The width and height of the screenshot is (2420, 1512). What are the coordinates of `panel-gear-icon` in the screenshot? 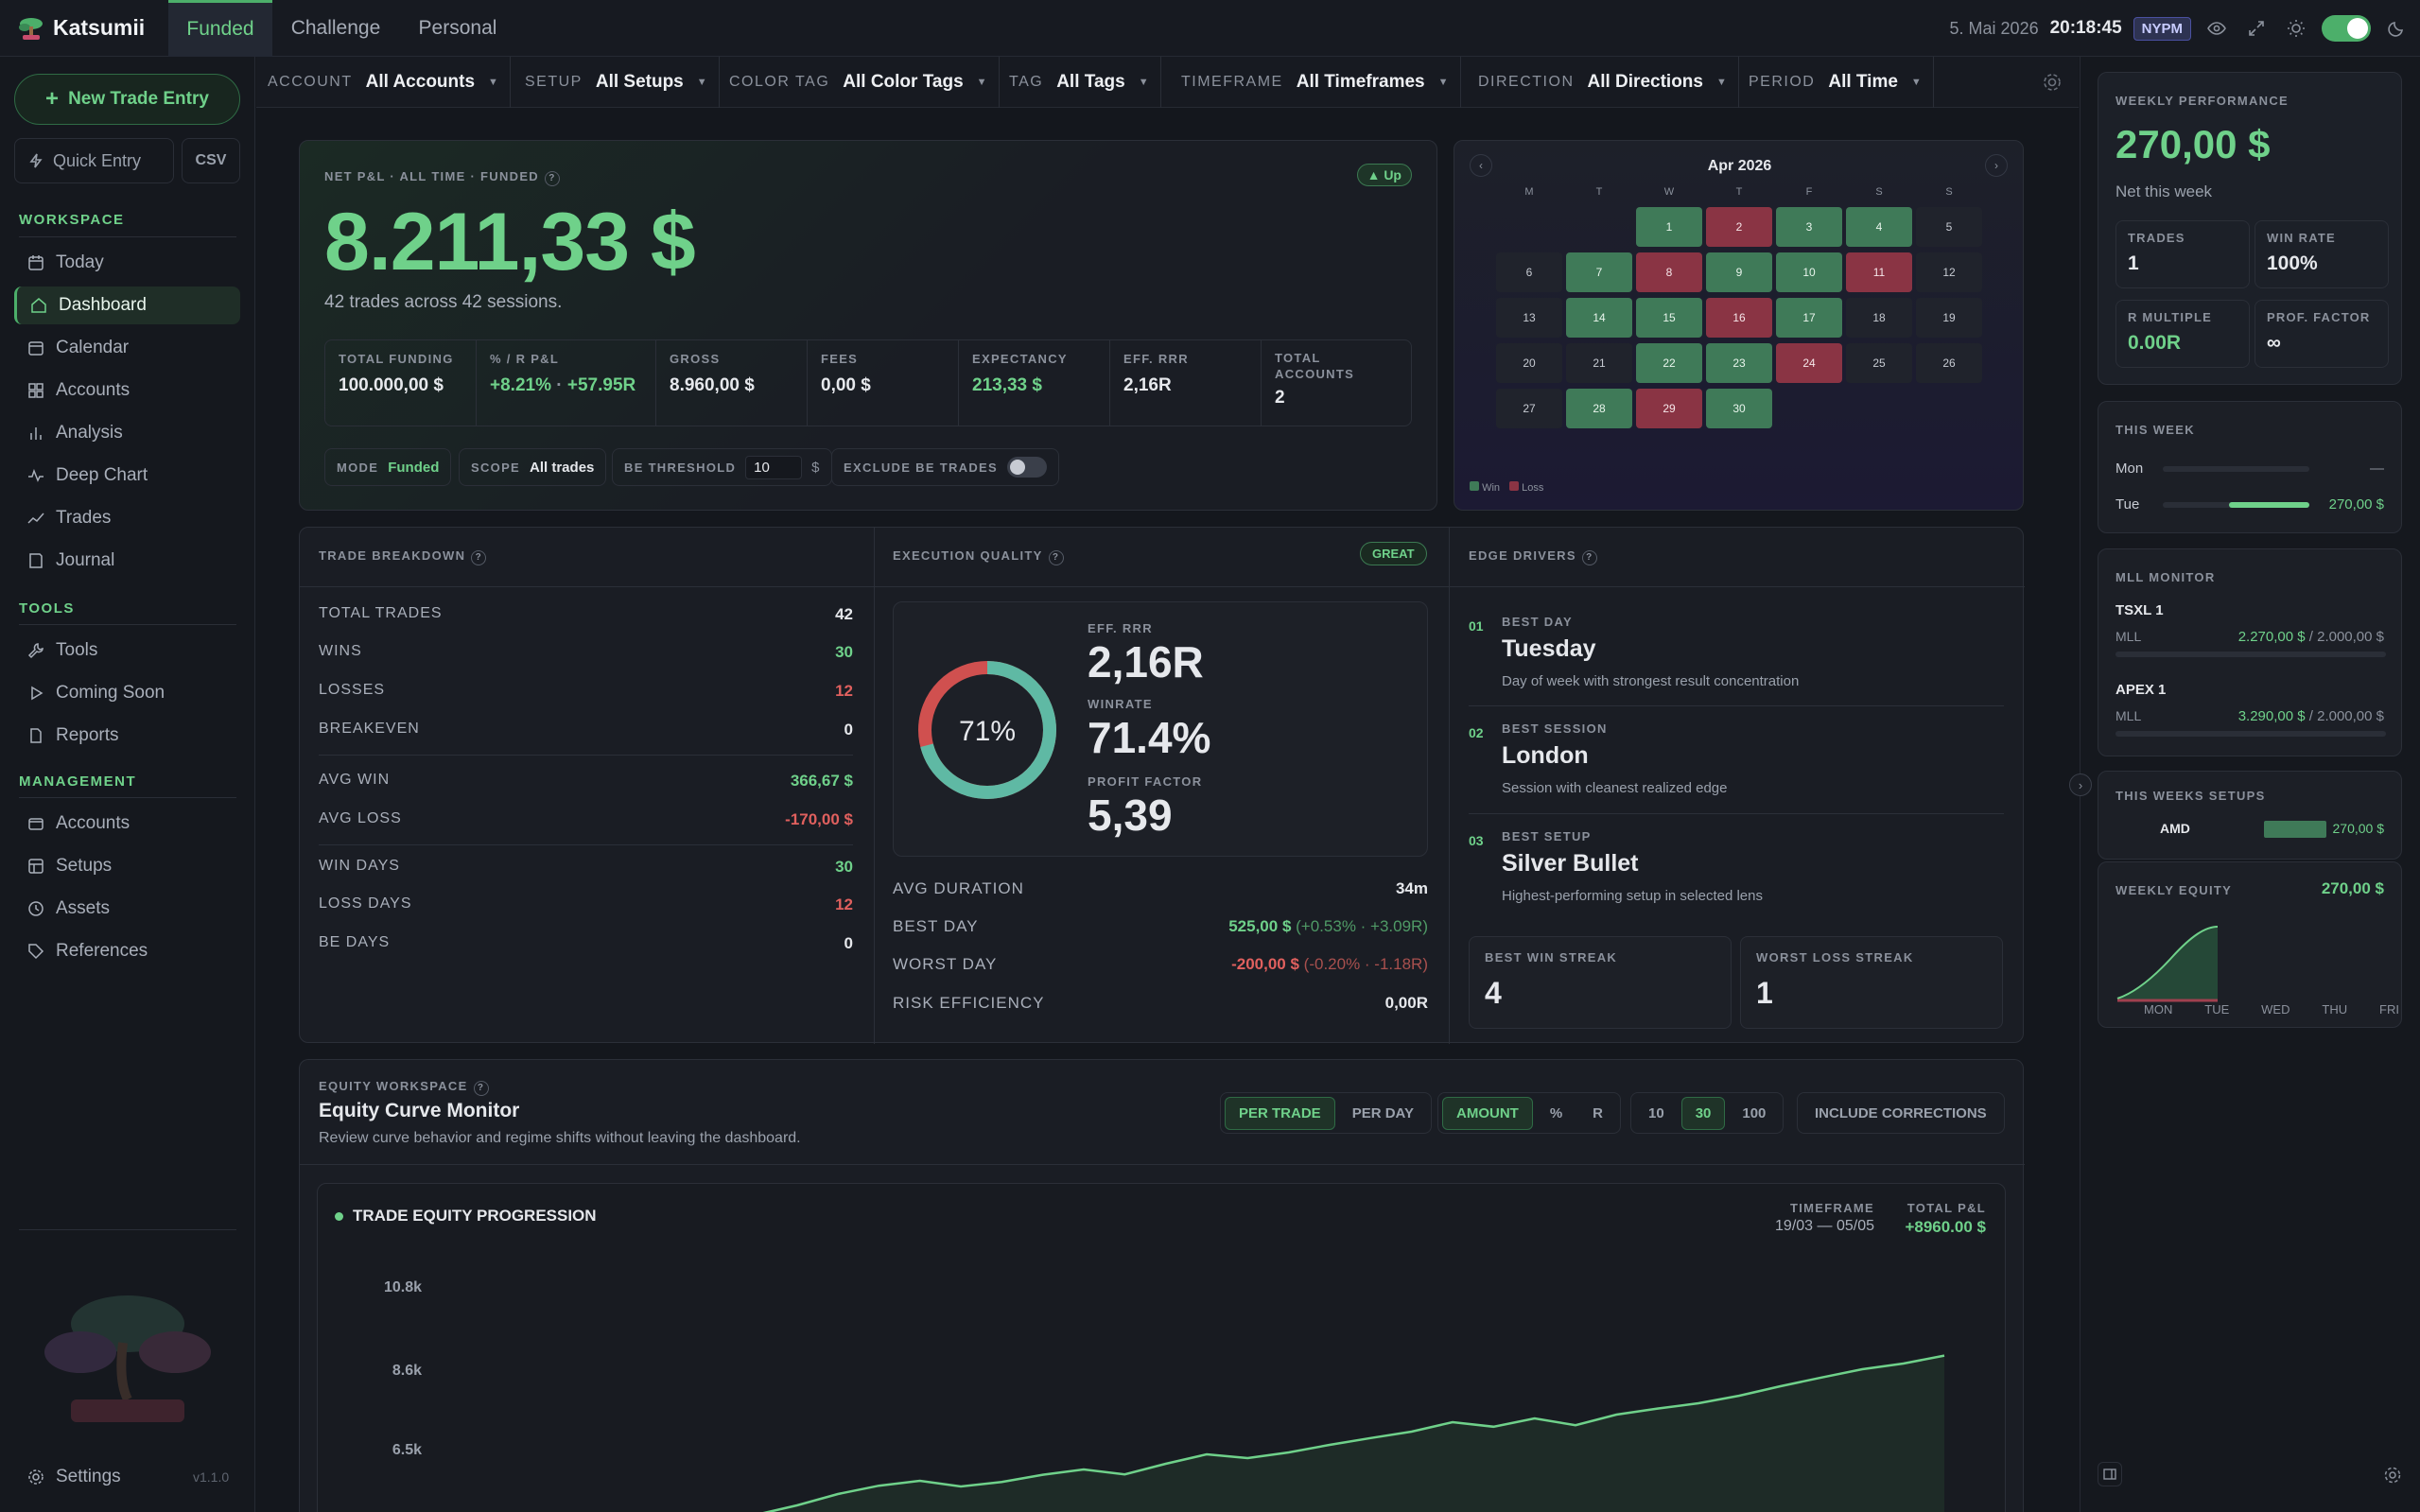 It's located at (2392, 1476).